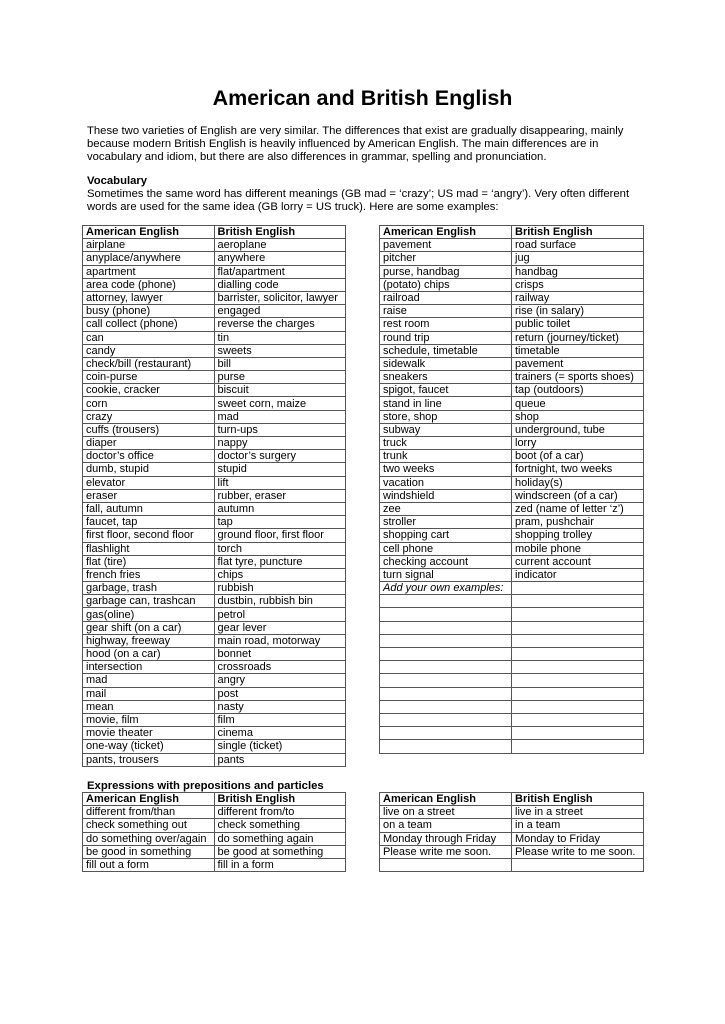 Image resolution: width=725 pixels, height=1024 pixels. What do you see at coordinates (279, 245) in the screenshot?
I see `british-term-cell: aeroplane` at bounding box center [279, 245].